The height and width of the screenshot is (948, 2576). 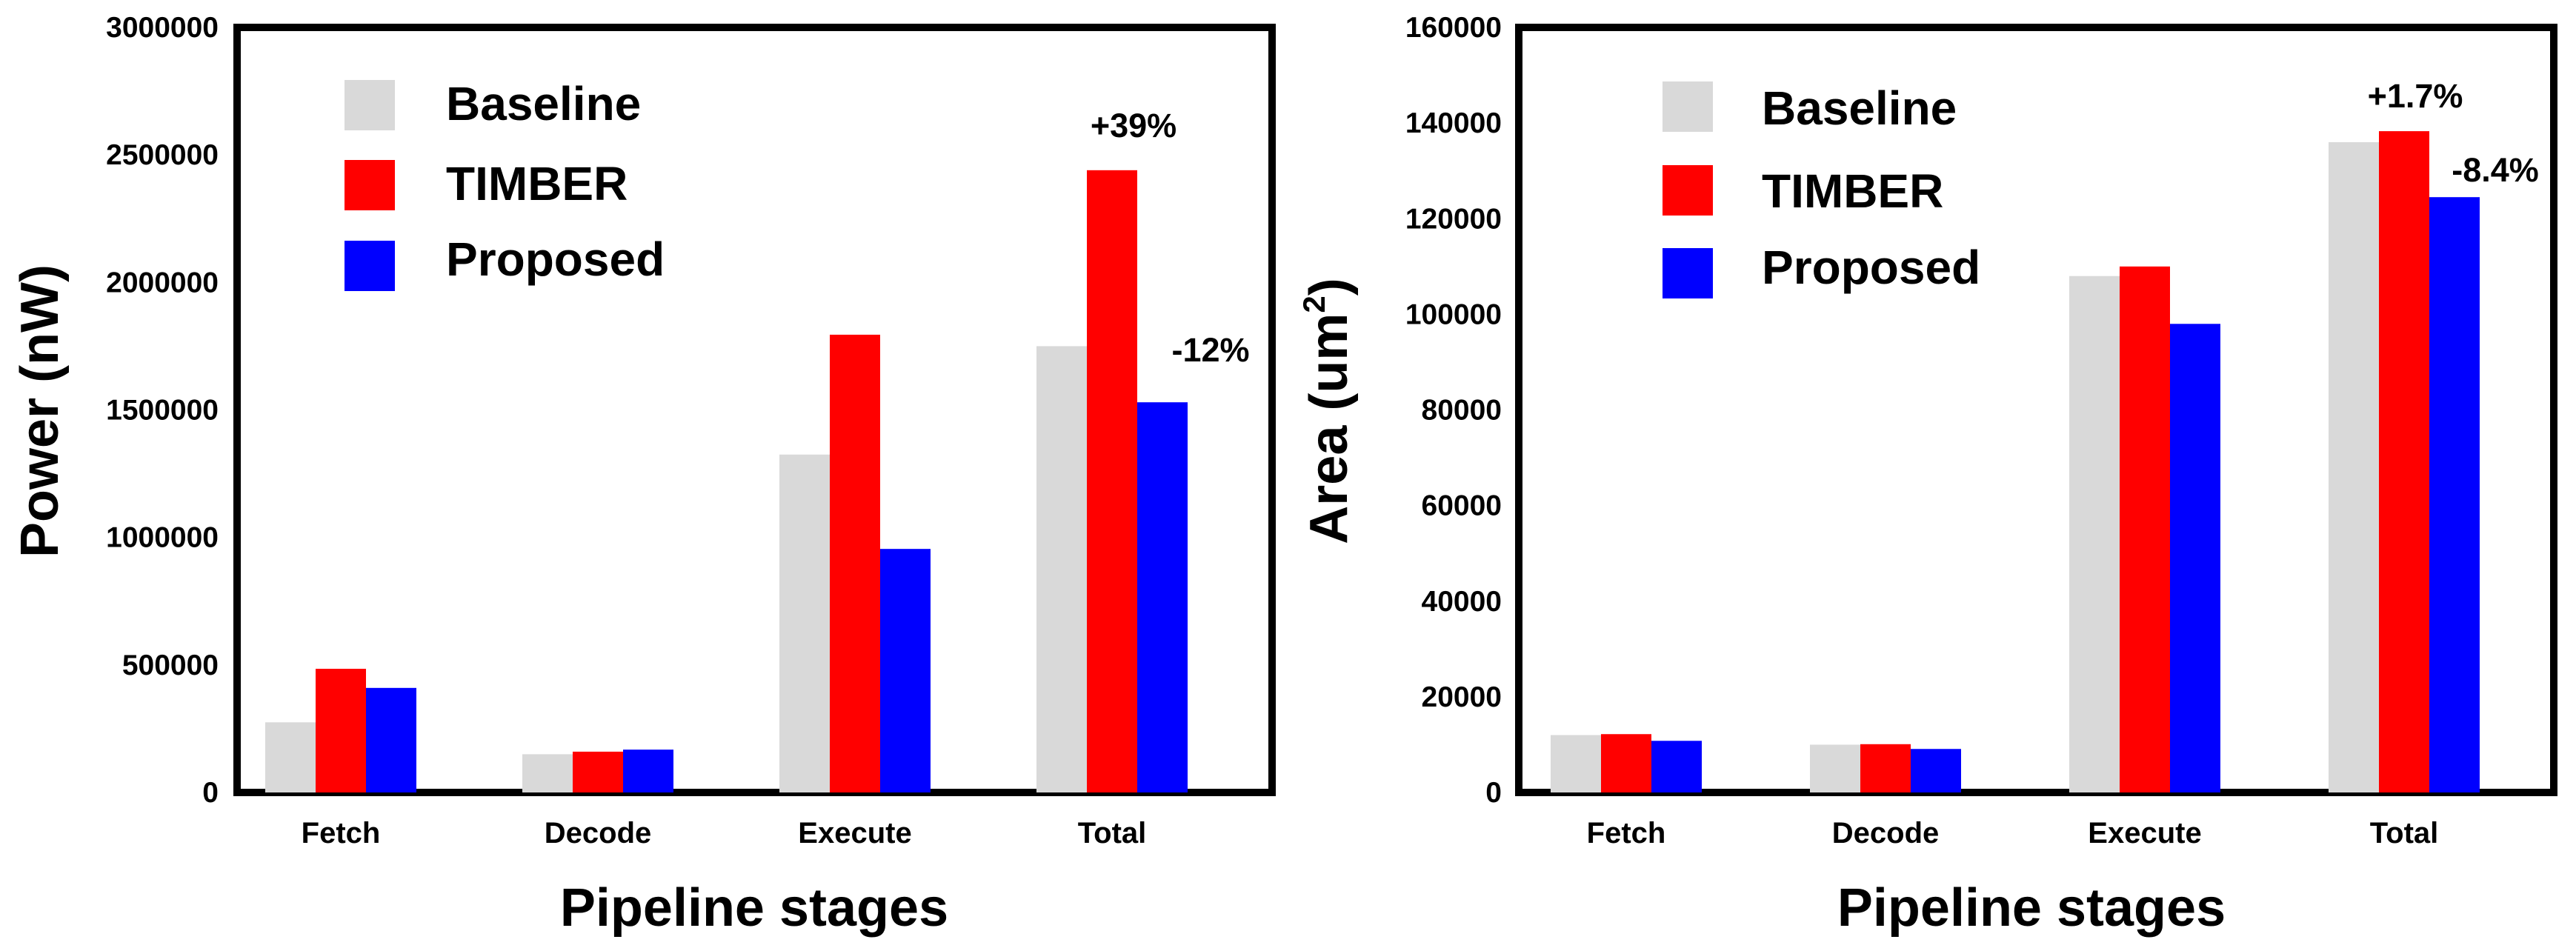 I want to click on y-tick-label: 2500000, so click(x=162, y=155).